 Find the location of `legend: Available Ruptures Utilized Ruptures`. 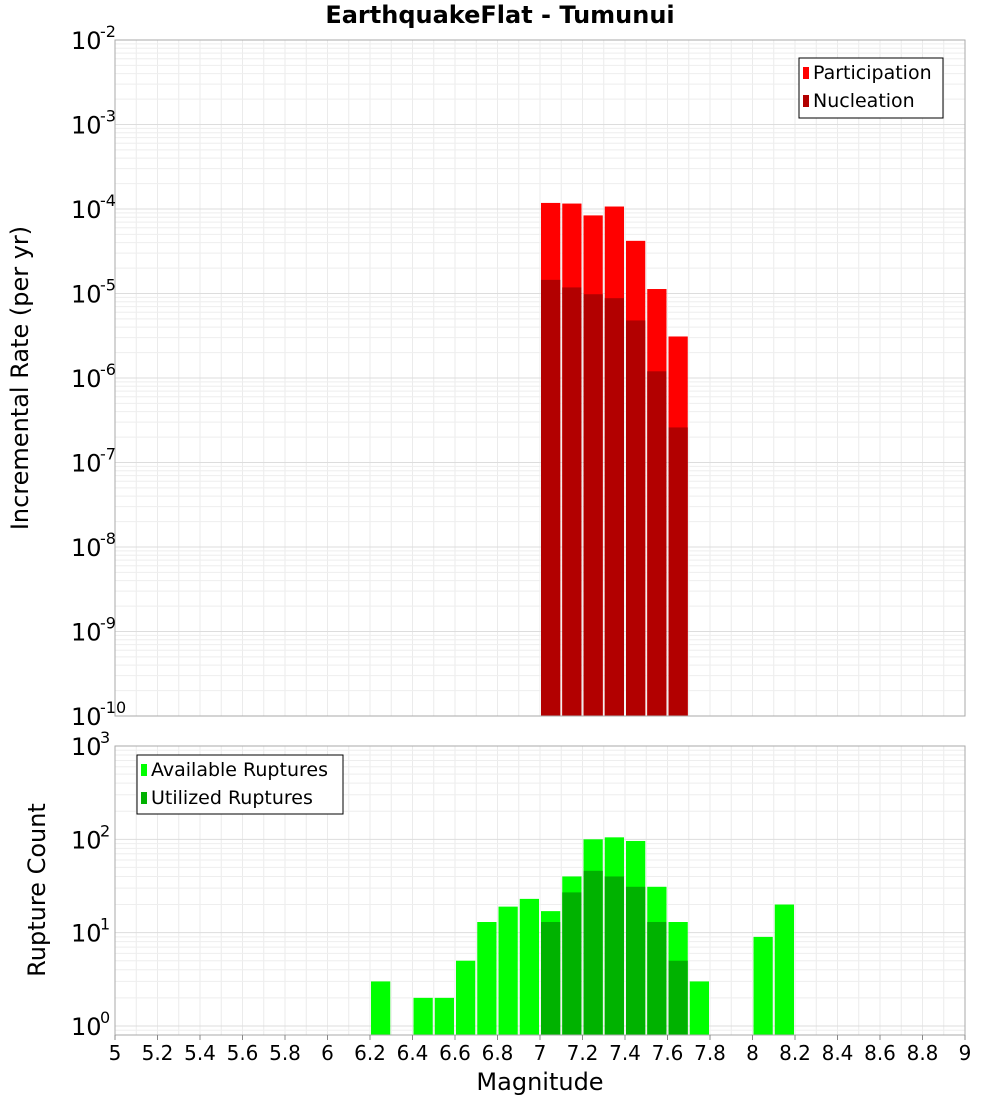

legend: Available Ruptures Utilized Ruptures is located at coordinates (240, 784).